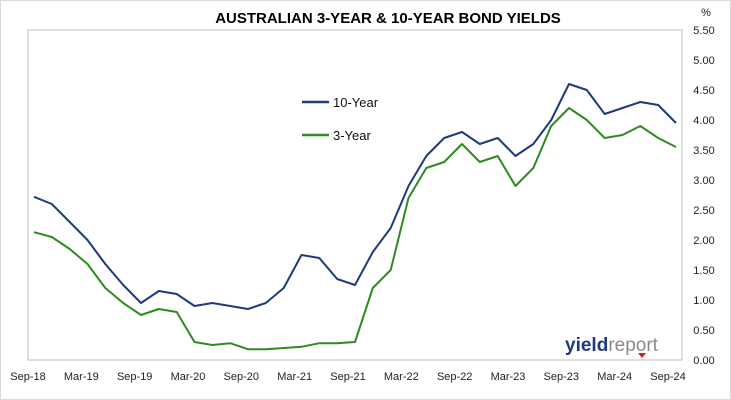 The image size is (731, 400). I want to click on y-tick-label: 0.50, so click(703, 331).